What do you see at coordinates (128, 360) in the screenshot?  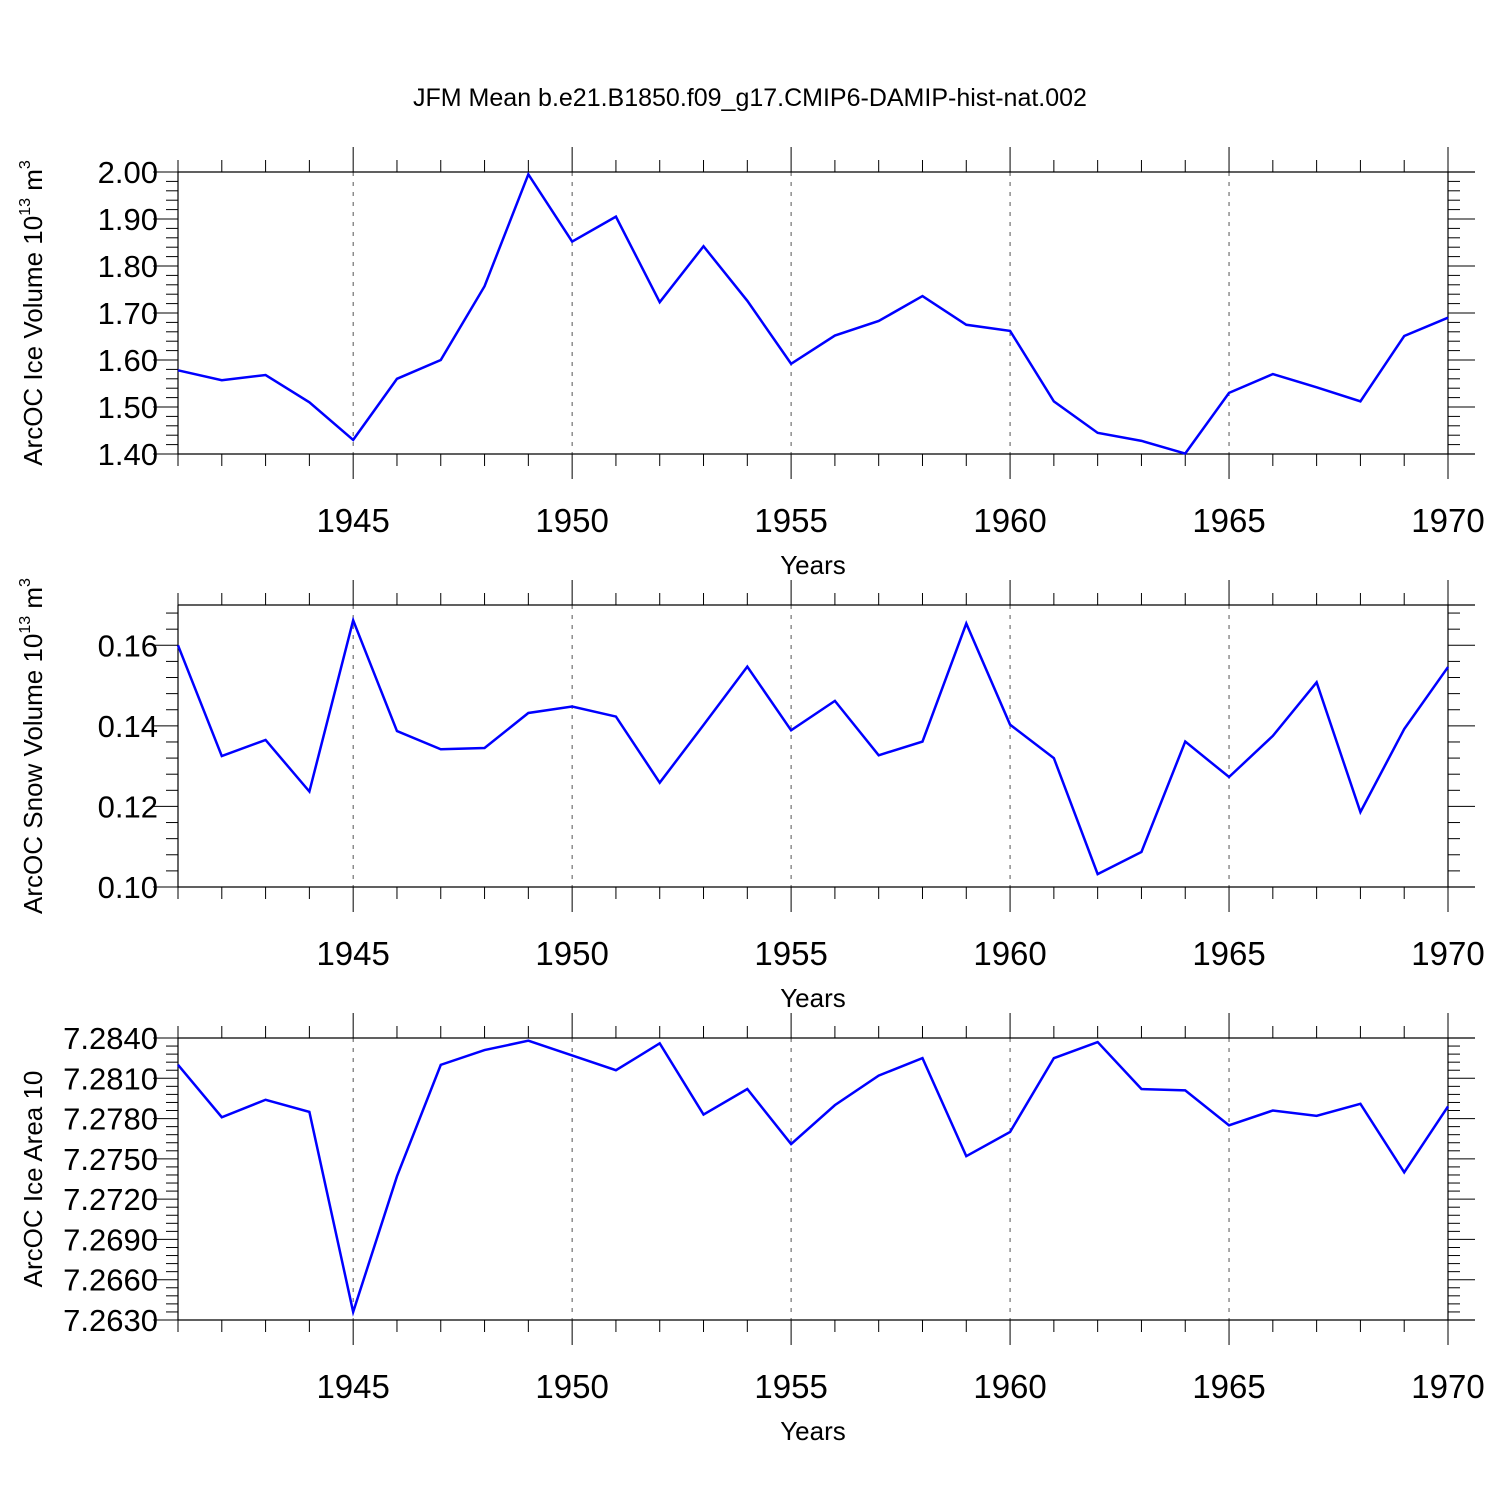 I see `y-tick-label: 1.60` at bounding box center [128, 360].